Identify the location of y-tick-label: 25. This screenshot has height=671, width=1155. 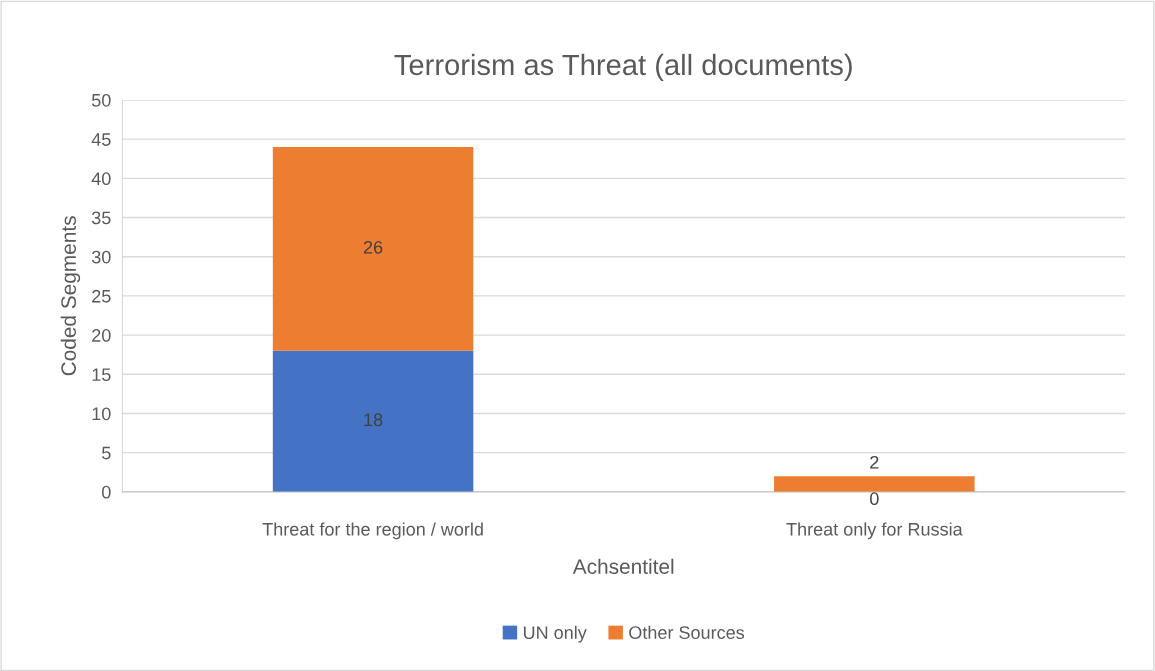
(101, 296).